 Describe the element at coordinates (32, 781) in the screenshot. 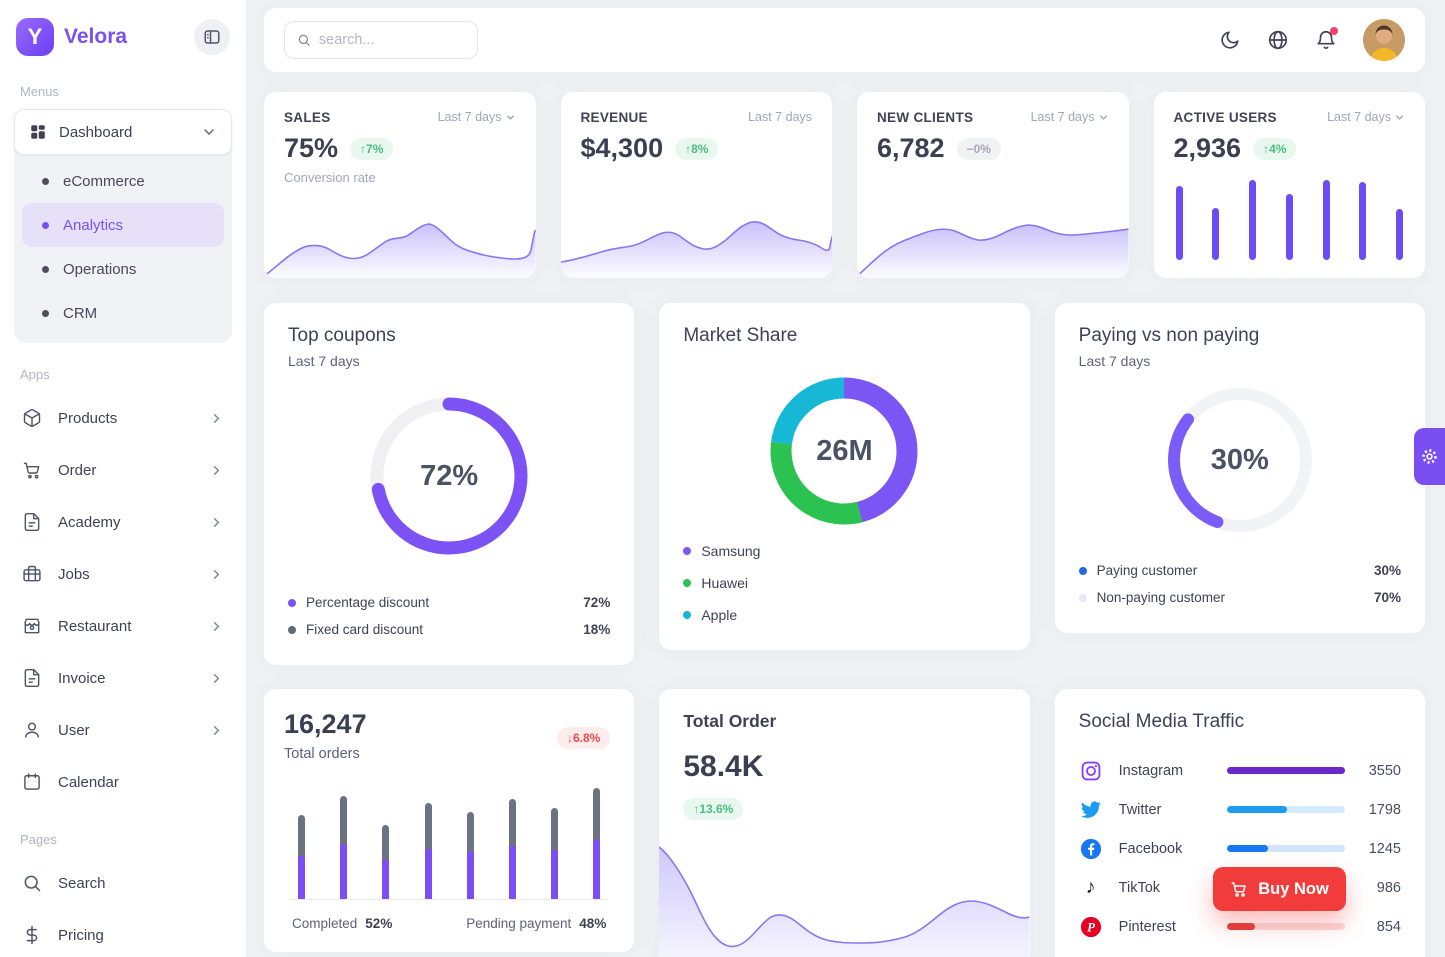

I see `calendar-icon` at that location.